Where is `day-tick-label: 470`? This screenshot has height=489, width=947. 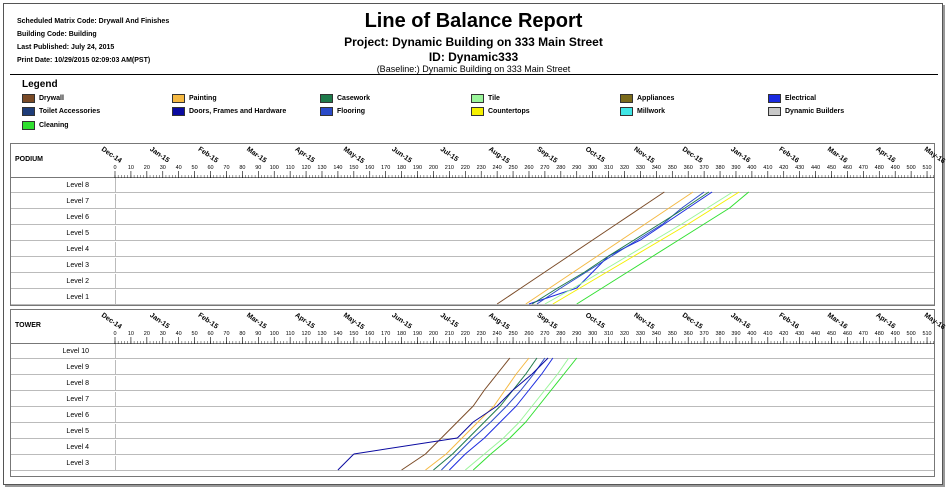
day-tick-label: 470 is located at coordinates (863, 168).